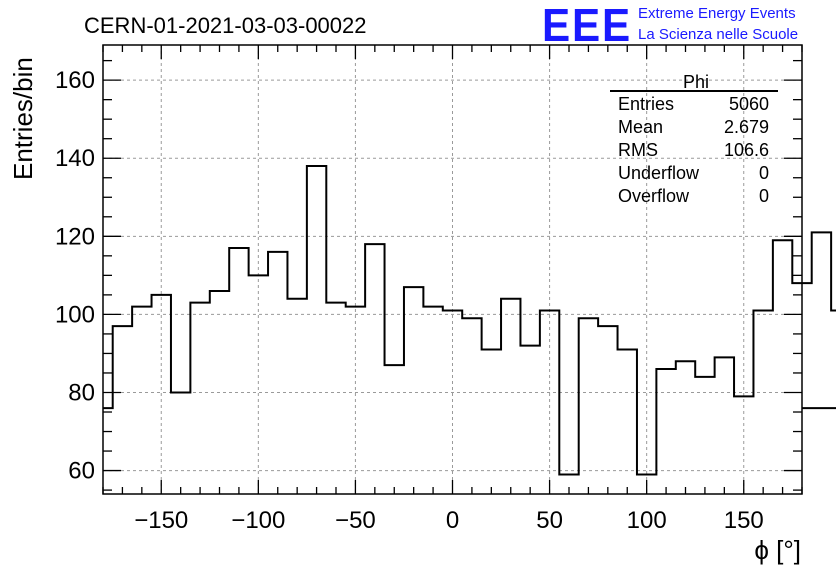 Image resolution: width=836 pixels, height=572 pixels. What do you see at coordinates (355, 520) in the screenshot?
I see `x-tick-label: −50` at bounding box center [355, 520].